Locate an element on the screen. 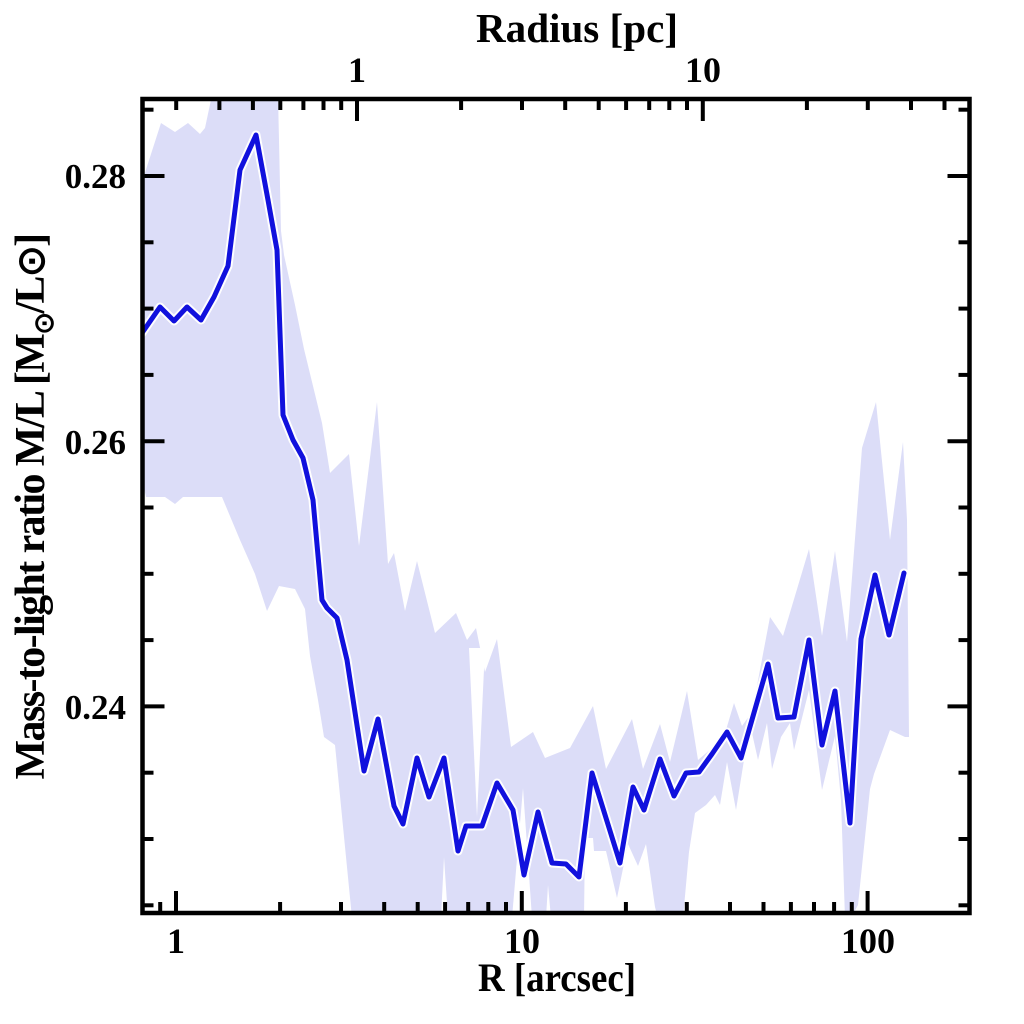 The image size is (1024, 1024). svg-text: Radius [pc] is located at coordinates (577, 28).